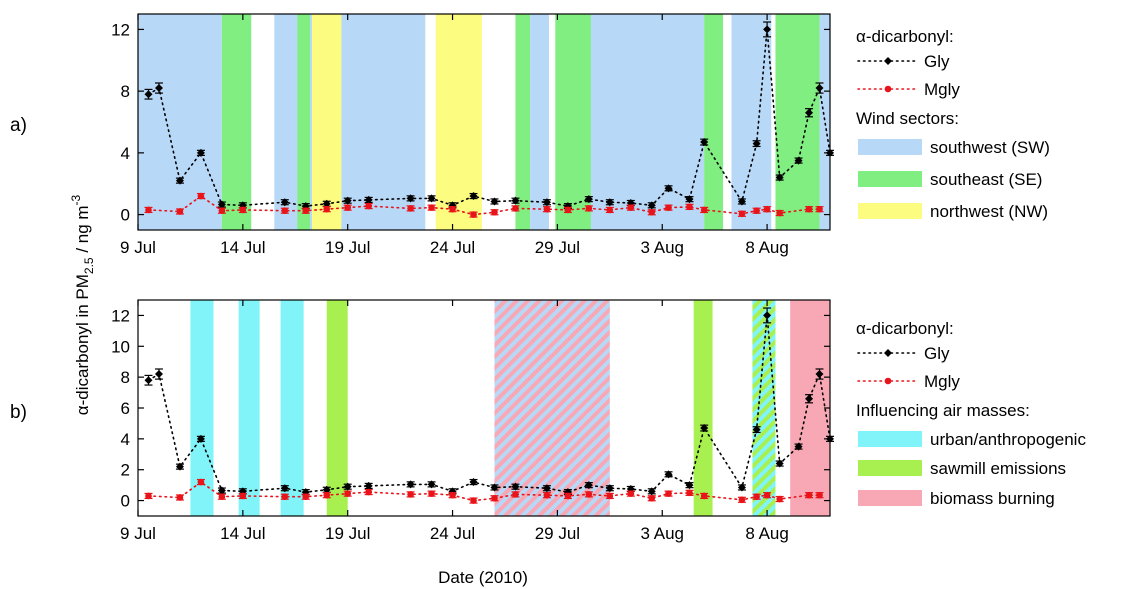 Image resolution: width=1137 pixels, height=589 pixels. Describe the element at coordinates (890, 468) in the screenshot. I see `legend-swatch-sawmill` at that location.